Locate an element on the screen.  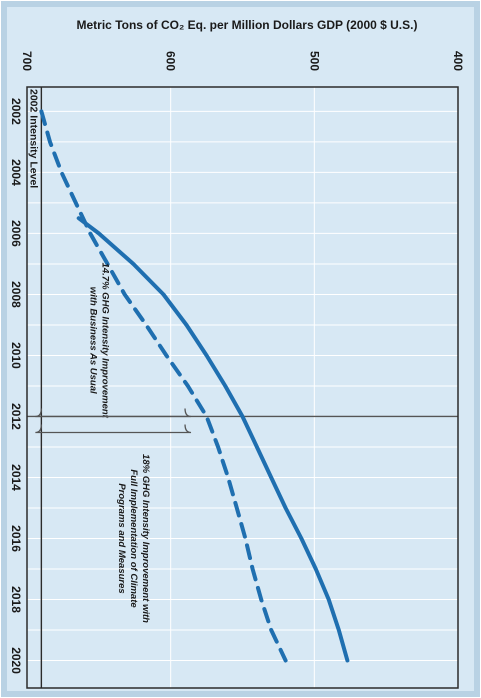
year-tick-label: 2014 is located at coordinates (16, 477).